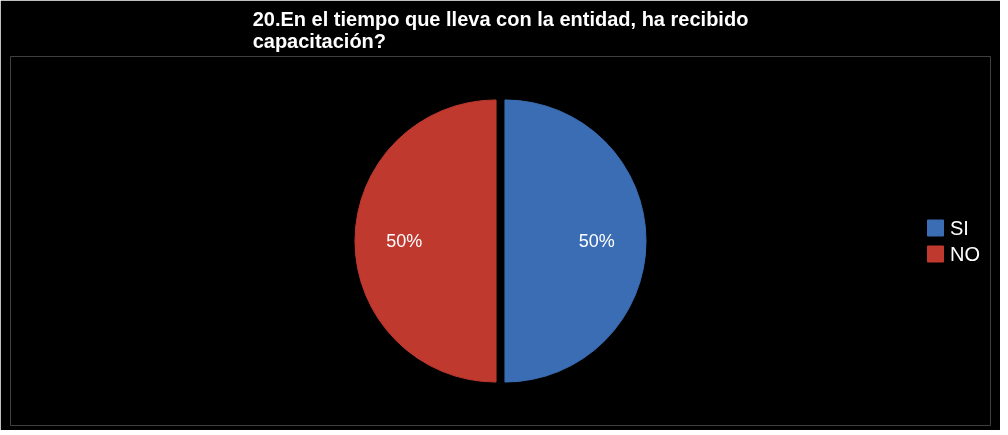 This screenshot has width=1008, height=435. Describe the element at coordinates (500, 29) in the screenshot. I see `chart-title: 20.En el tiempo que lleva con la entidad, ha recibido capacitación?` at that location.